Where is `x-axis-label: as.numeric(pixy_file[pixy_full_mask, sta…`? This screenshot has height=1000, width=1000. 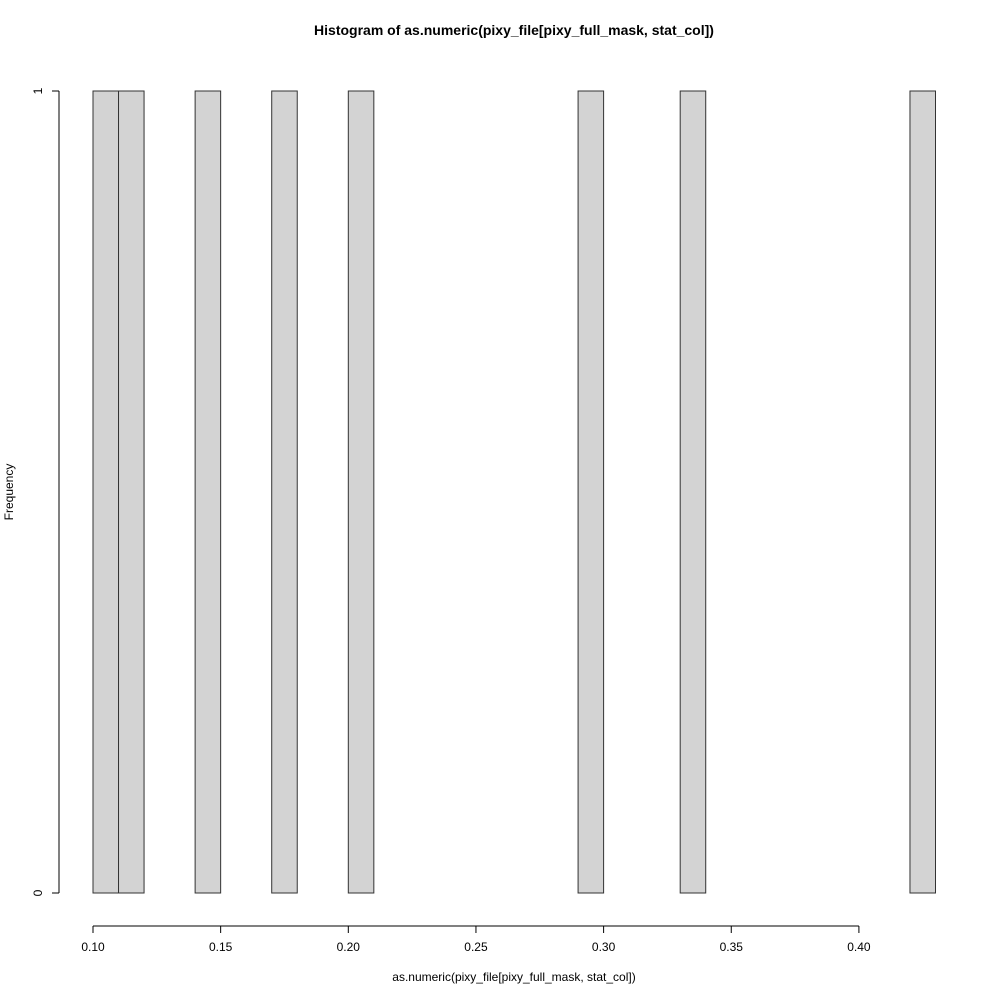
x-axis-label: as.numeric(pixy_file[pixy_full_mask, sta… is located at coordinates (513, 977).